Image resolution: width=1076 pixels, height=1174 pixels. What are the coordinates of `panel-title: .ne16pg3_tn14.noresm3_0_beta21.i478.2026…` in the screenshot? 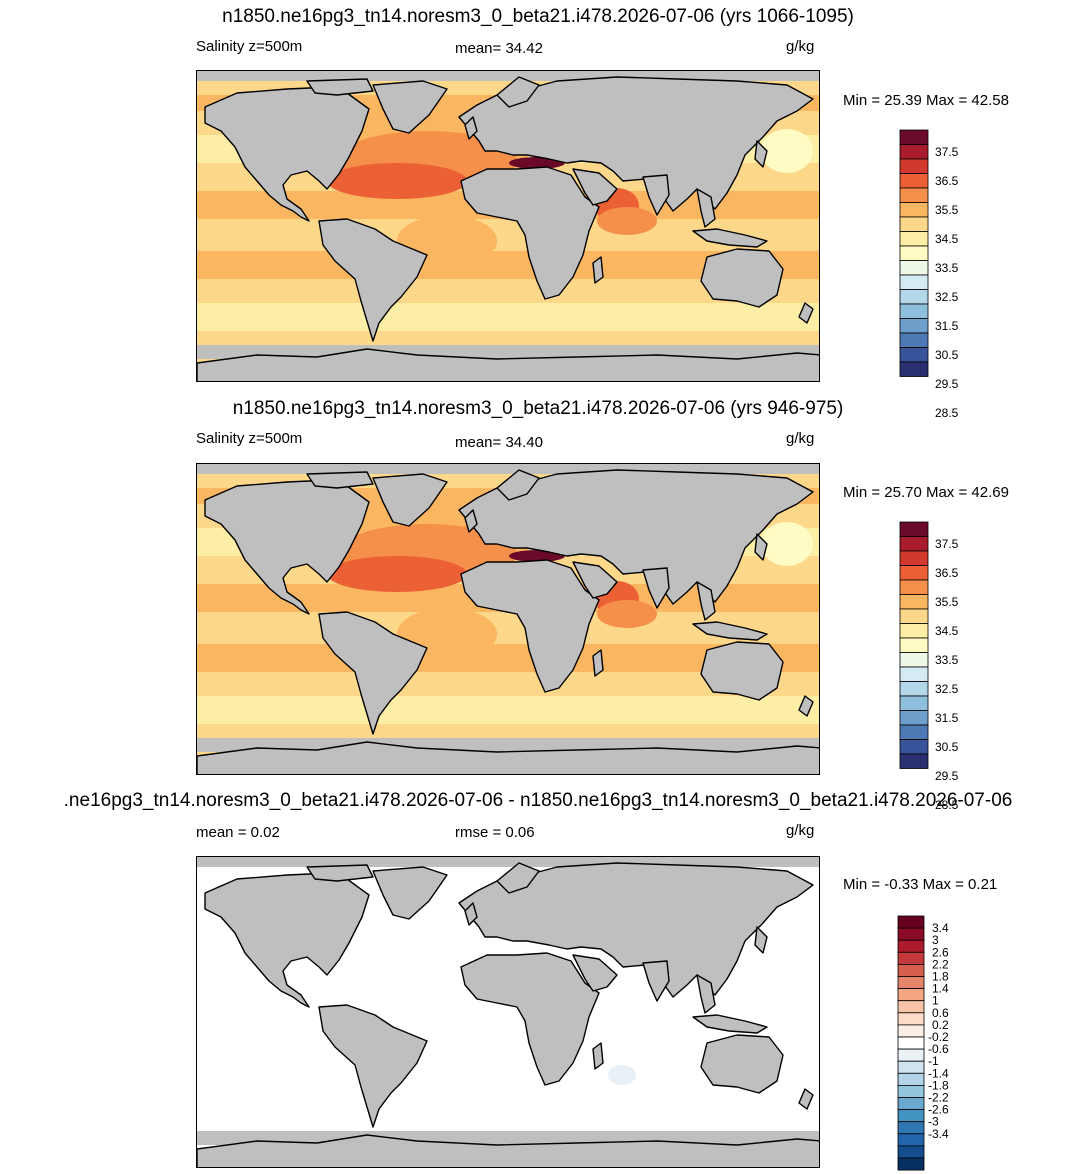 It's located at (538, 800).